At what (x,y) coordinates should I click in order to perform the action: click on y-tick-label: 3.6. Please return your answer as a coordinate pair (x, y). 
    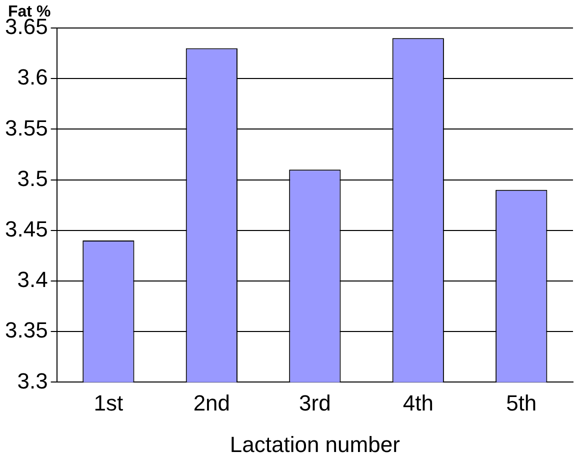
    Looking at the image, I should click on (32, 77).